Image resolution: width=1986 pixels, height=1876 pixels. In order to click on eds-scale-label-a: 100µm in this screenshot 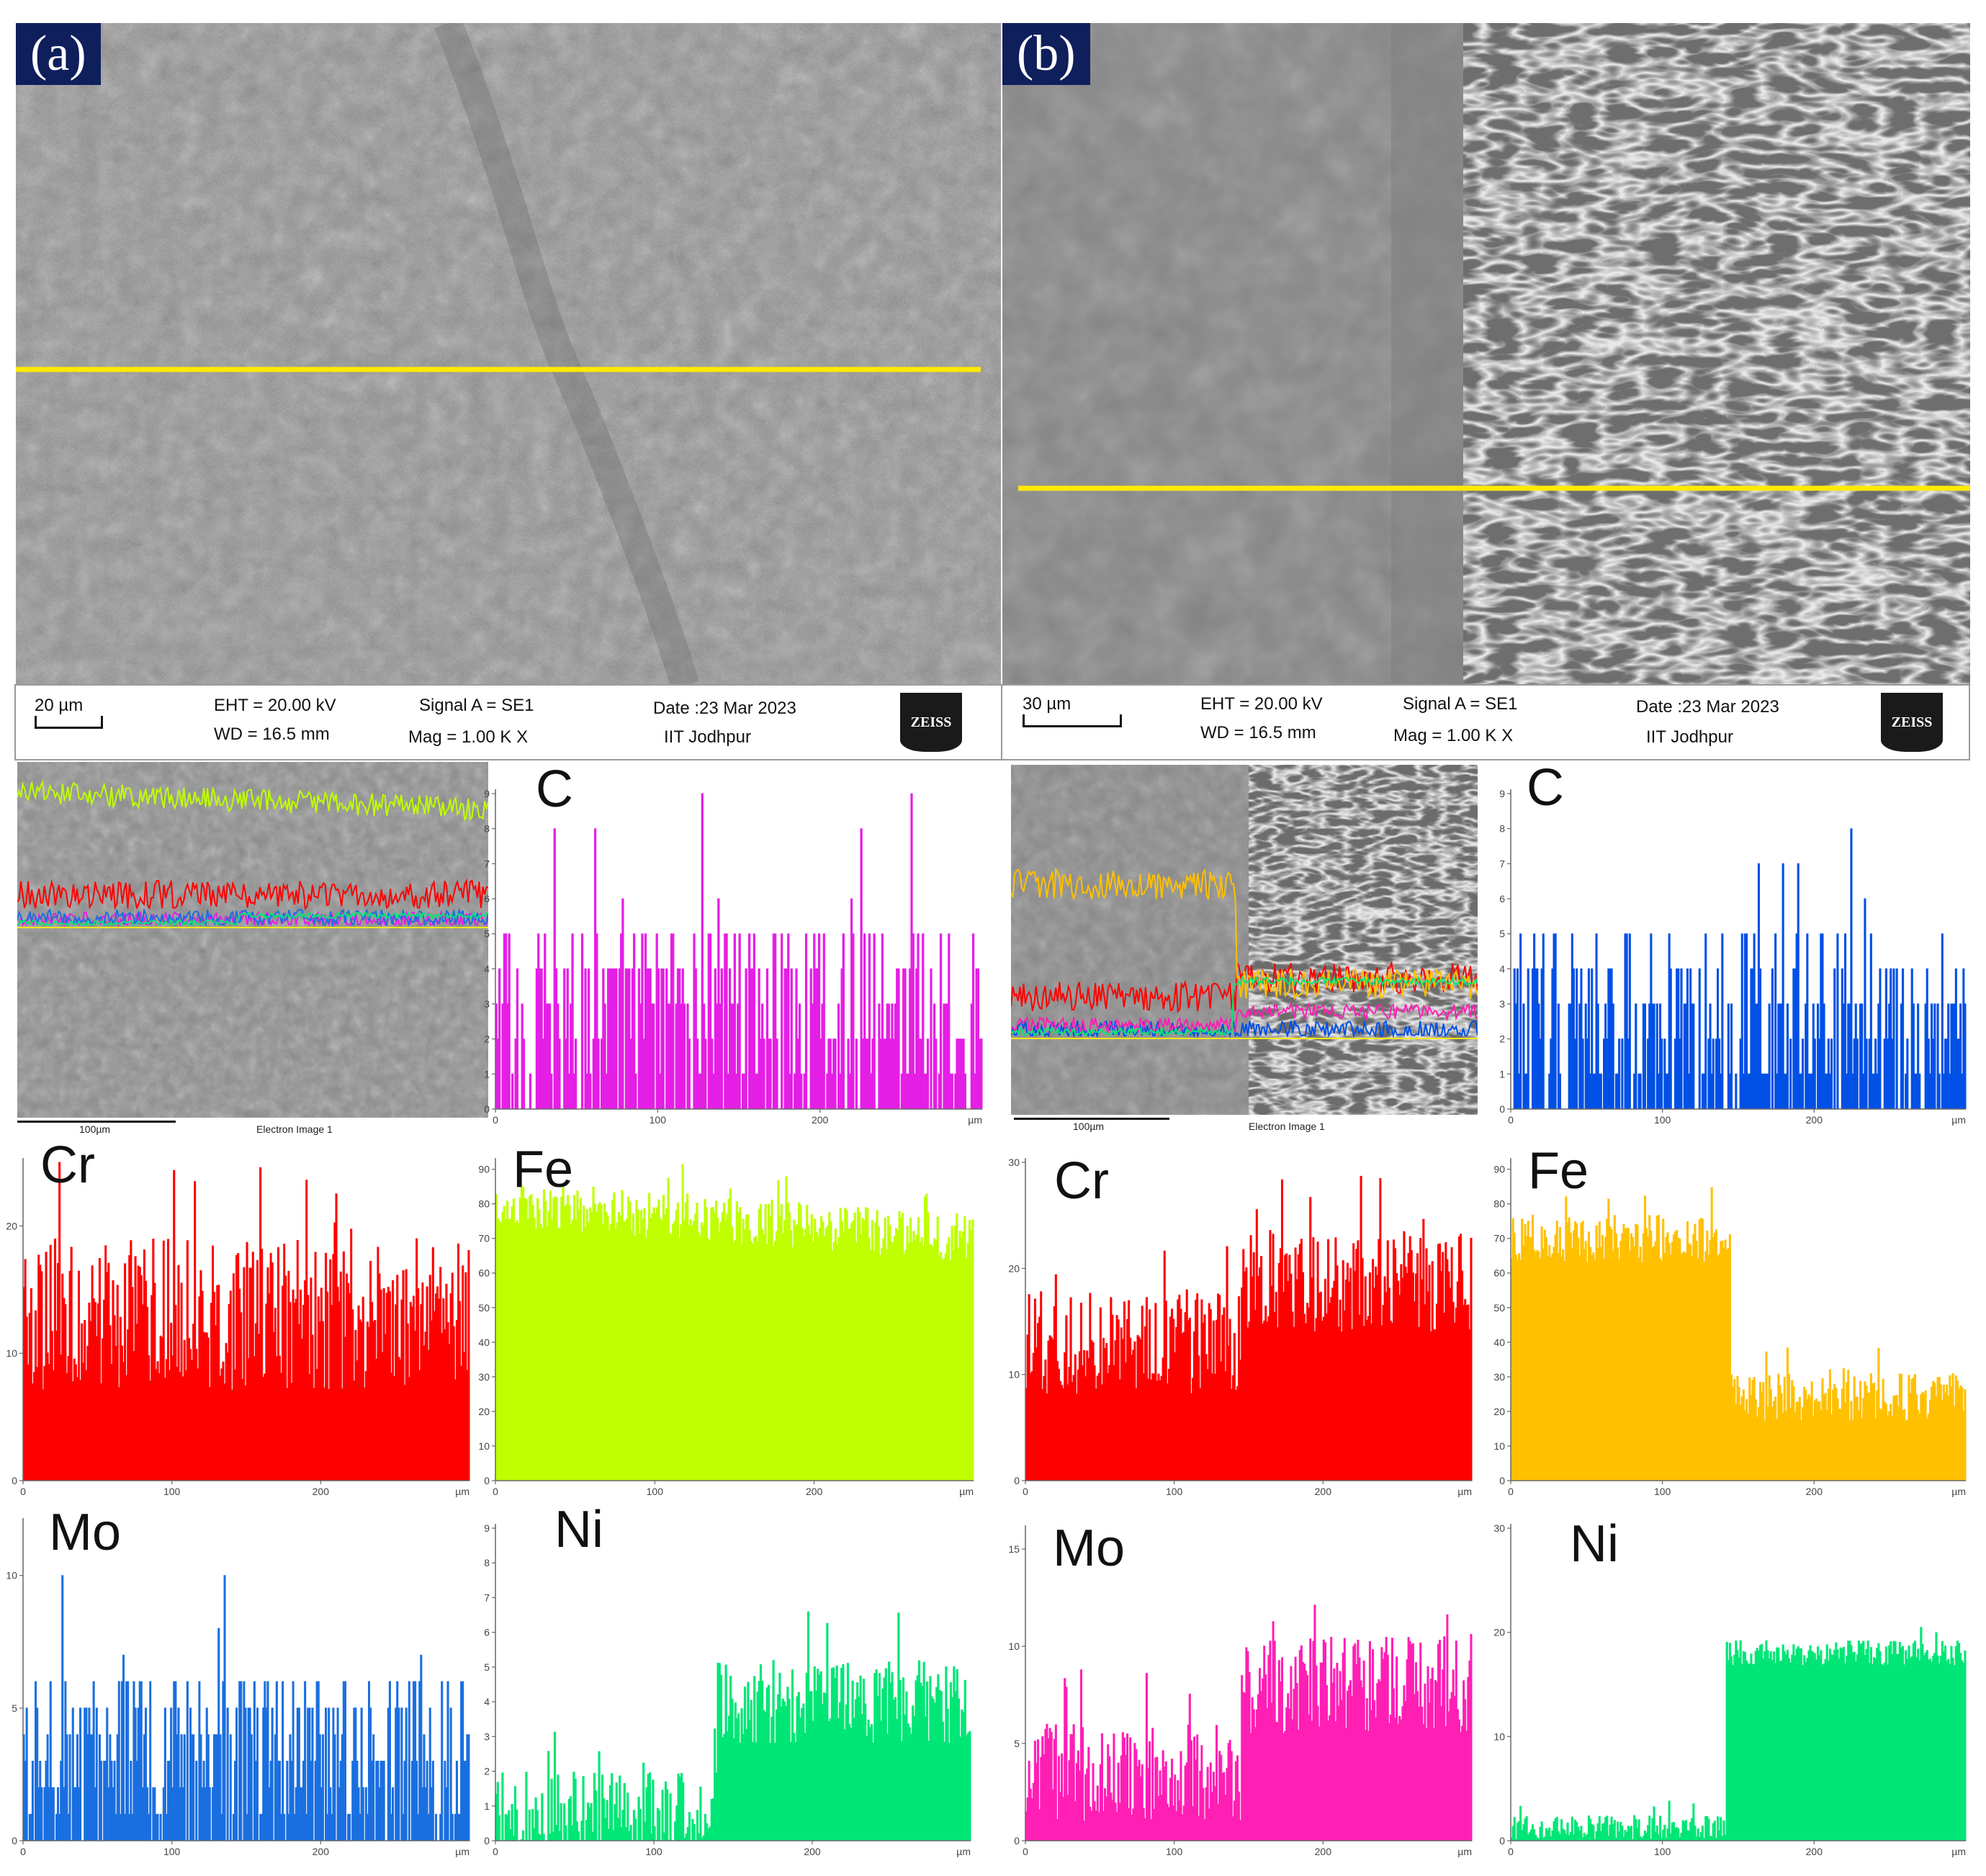, I will do `click(95, 1129)`.